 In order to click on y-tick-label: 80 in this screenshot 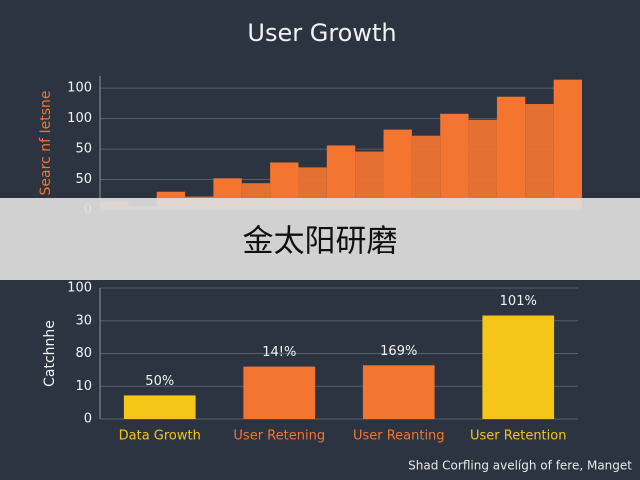, I will do `click(83, 353)`.